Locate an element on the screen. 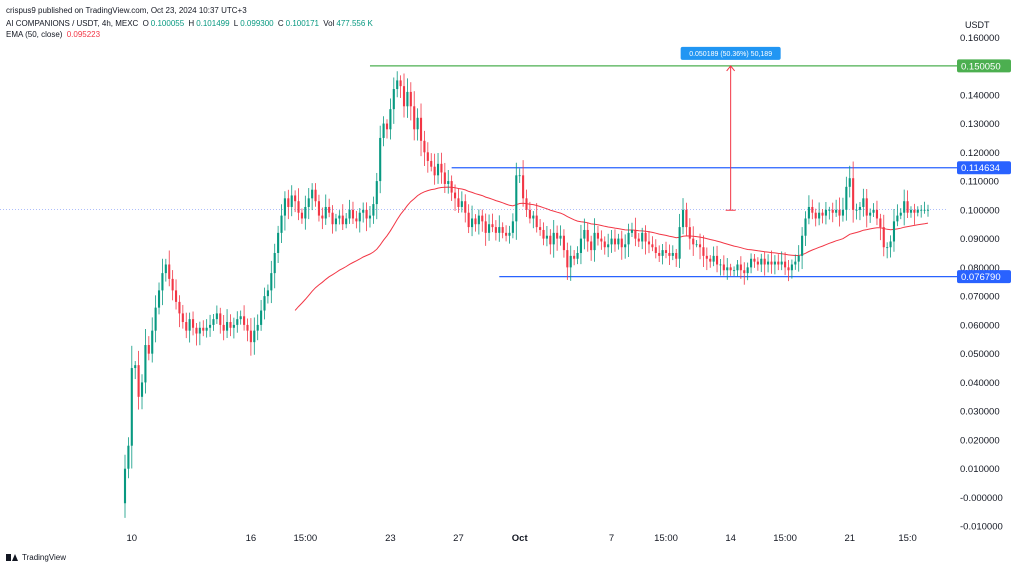 The height and width of the screenshot is (568, 1024). y-tick-label: 0.040000 is located at coordinates (980, 383).